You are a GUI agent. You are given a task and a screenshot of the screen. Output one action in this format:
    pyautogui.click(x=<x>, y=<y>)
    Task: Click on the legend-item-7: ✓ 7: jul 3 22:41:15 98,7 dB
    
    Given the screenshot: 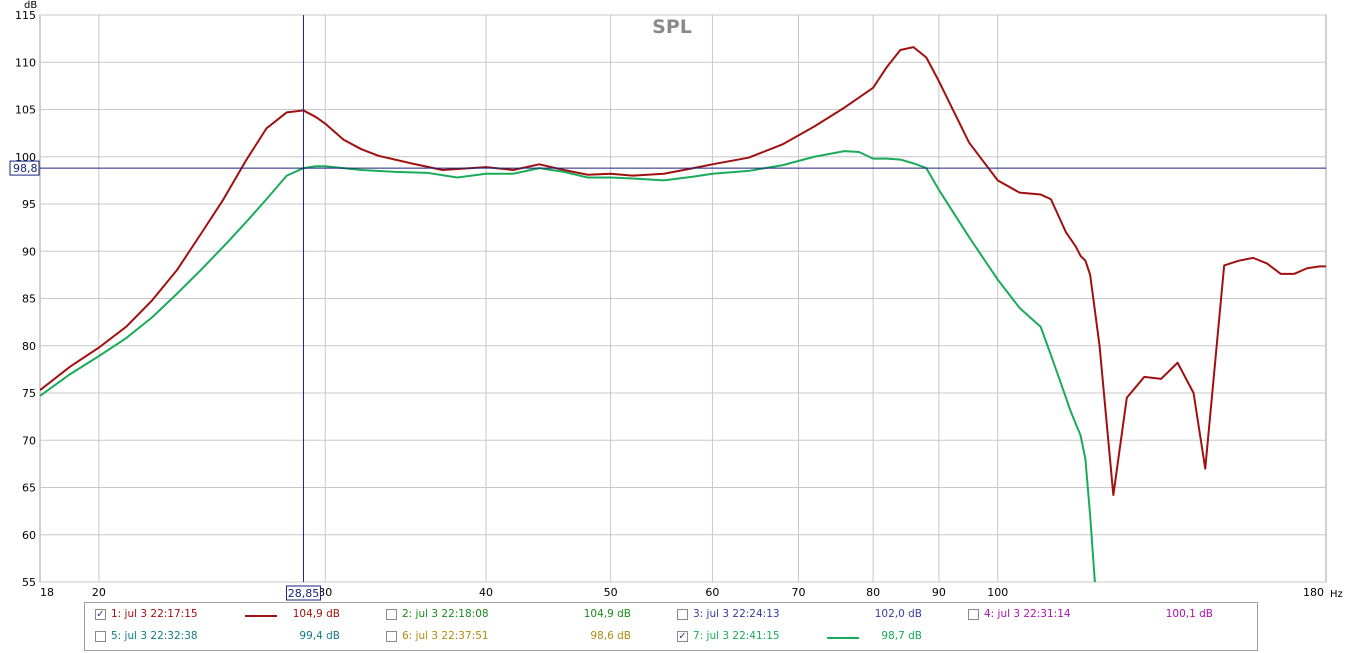 What is the action you would take?
    pyautogui.click(x=817, y=638)
    